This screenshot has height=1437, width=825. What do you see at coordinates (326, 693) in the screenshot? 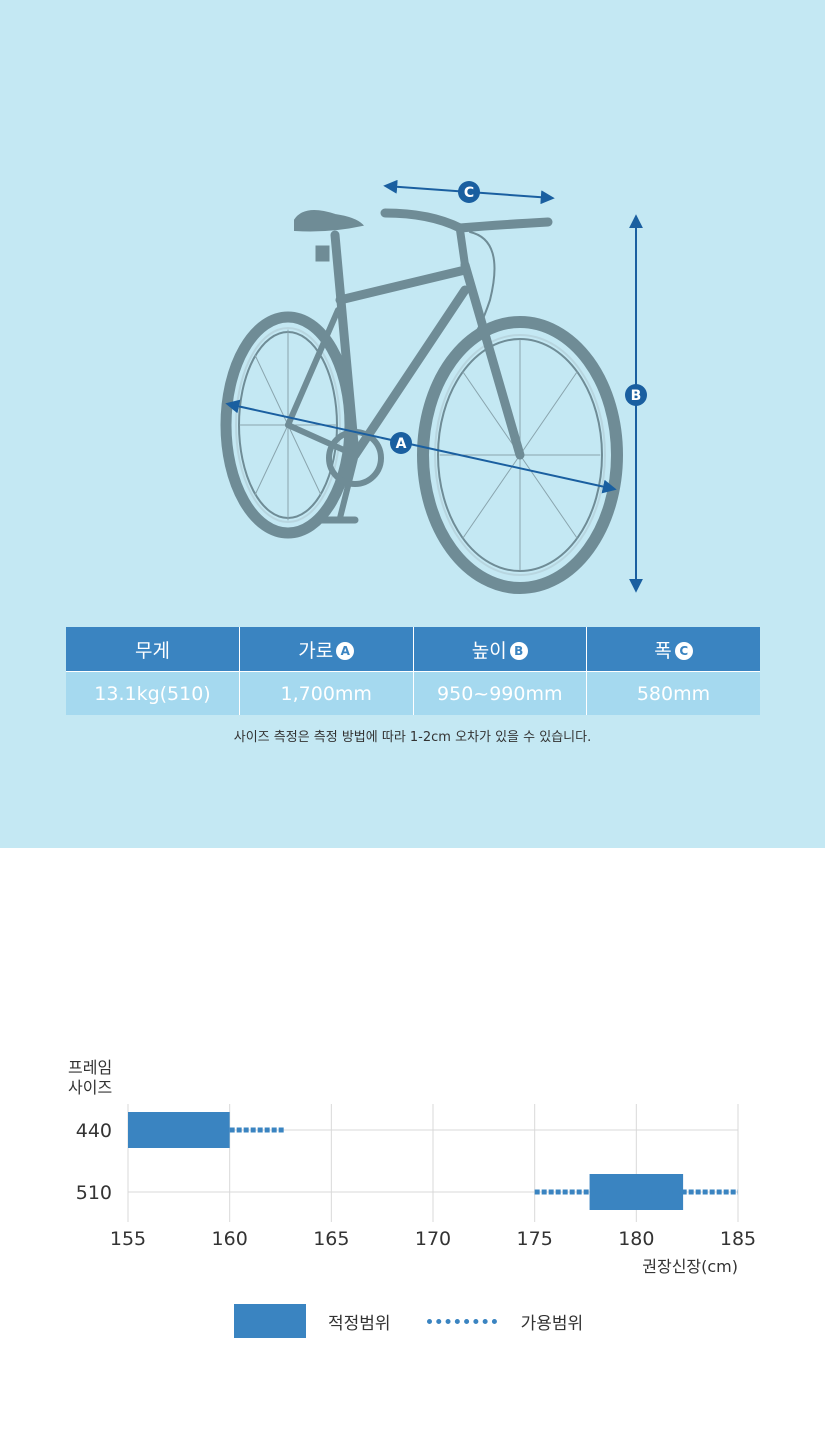
I see `value-length: 1,700mm` at bounding box center [326, 693].